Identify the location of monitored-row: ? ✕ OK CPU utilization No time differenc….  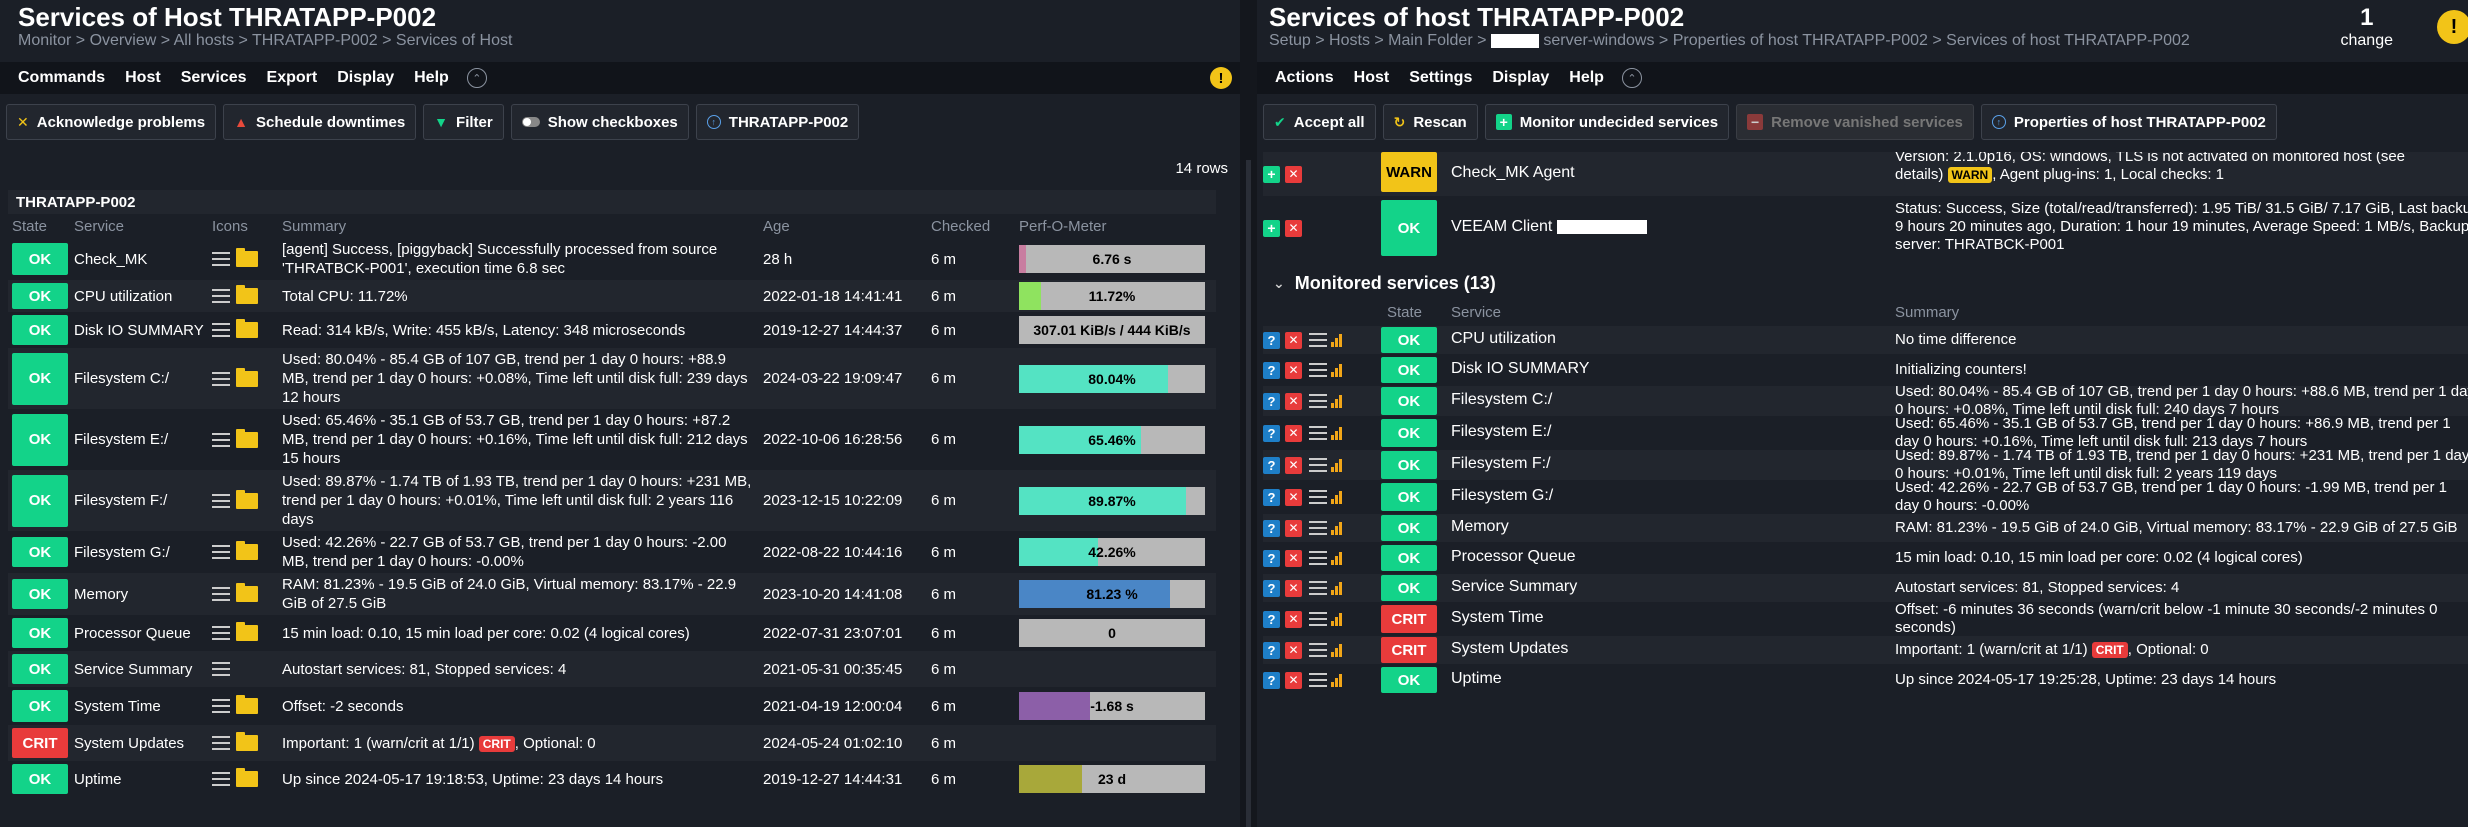
(1865, 340).